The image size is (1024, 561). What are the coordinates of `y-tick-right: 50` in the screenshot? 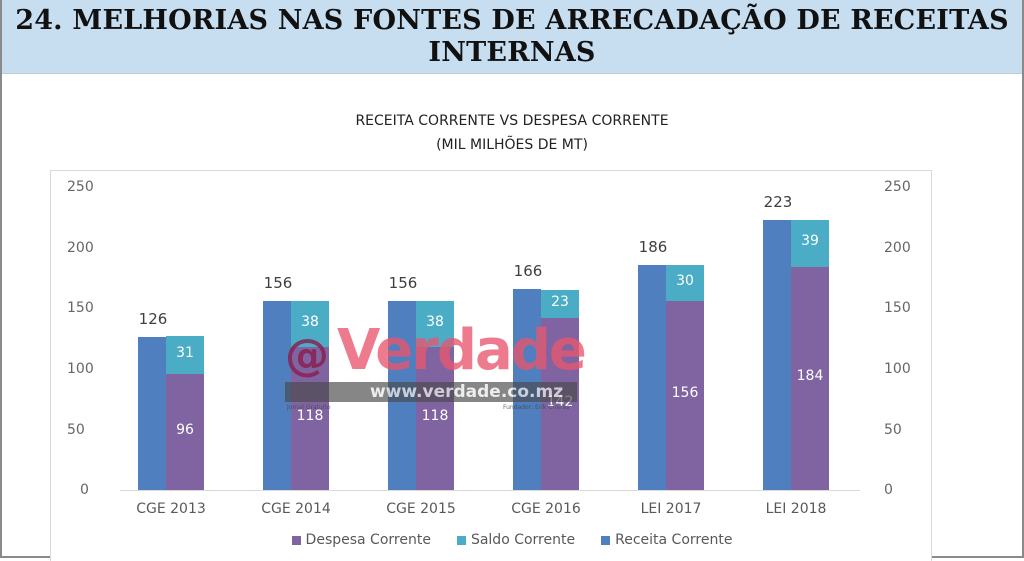 It's located at (893, 430).